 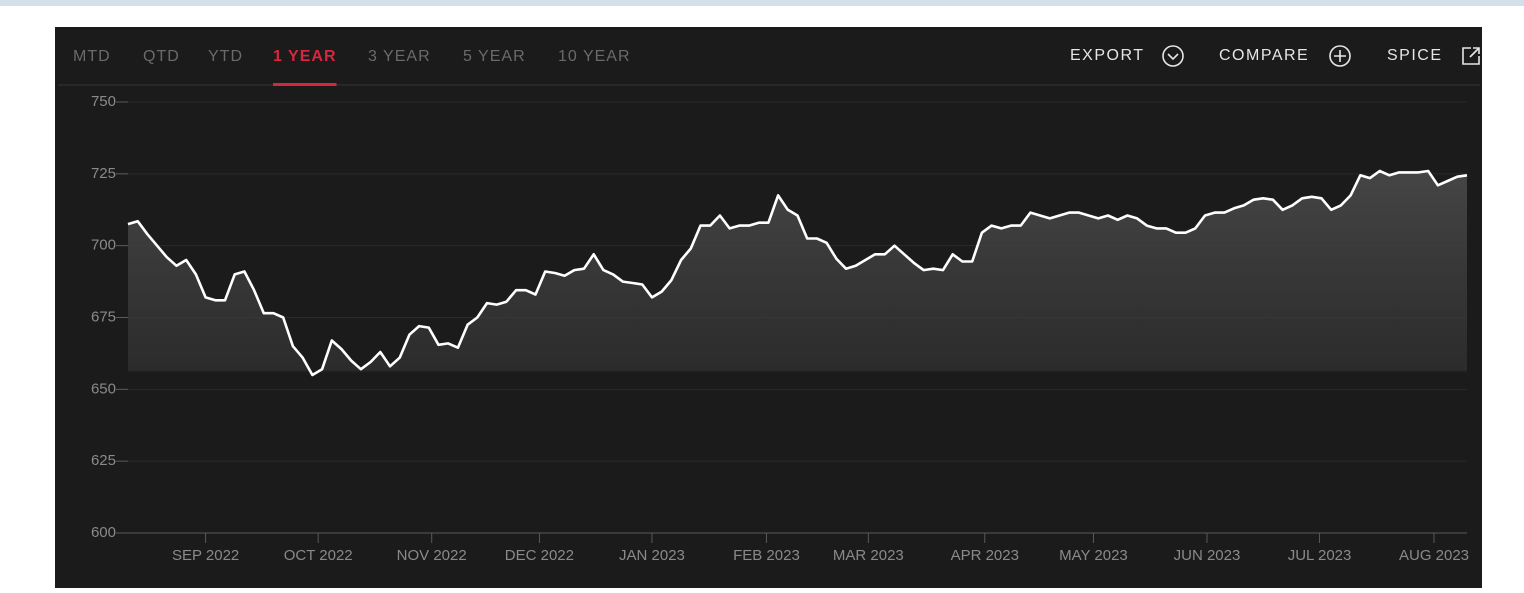 I want to click on x-tick-label: APR 2023, so click(x=985, y=555).